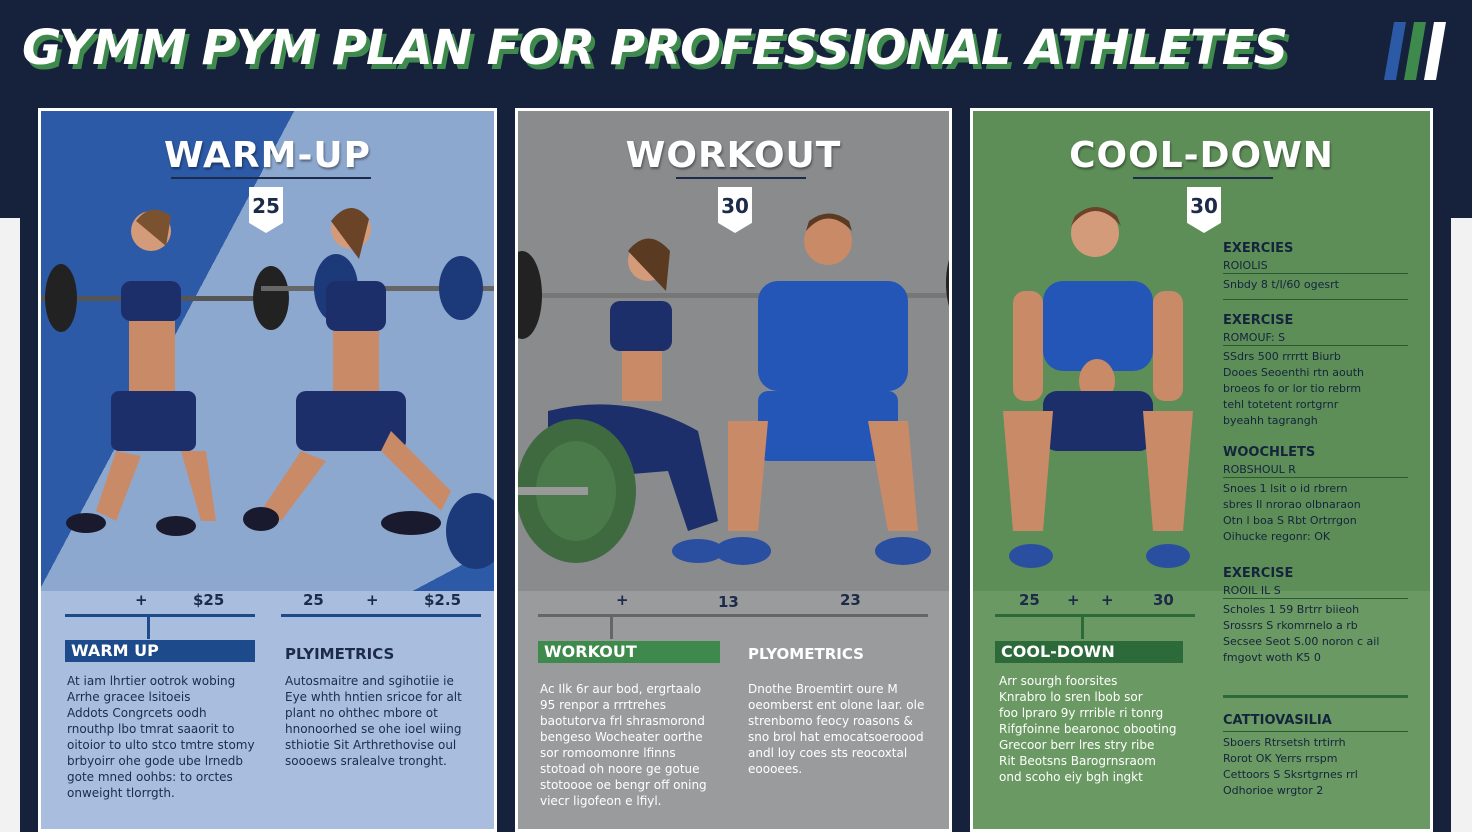 The image size is (1472, 832). What do you see at coordinates (1258, 248) in the screenshot?
I see `exercise-title: EXERCIES` at bounding box center [1258, 248].